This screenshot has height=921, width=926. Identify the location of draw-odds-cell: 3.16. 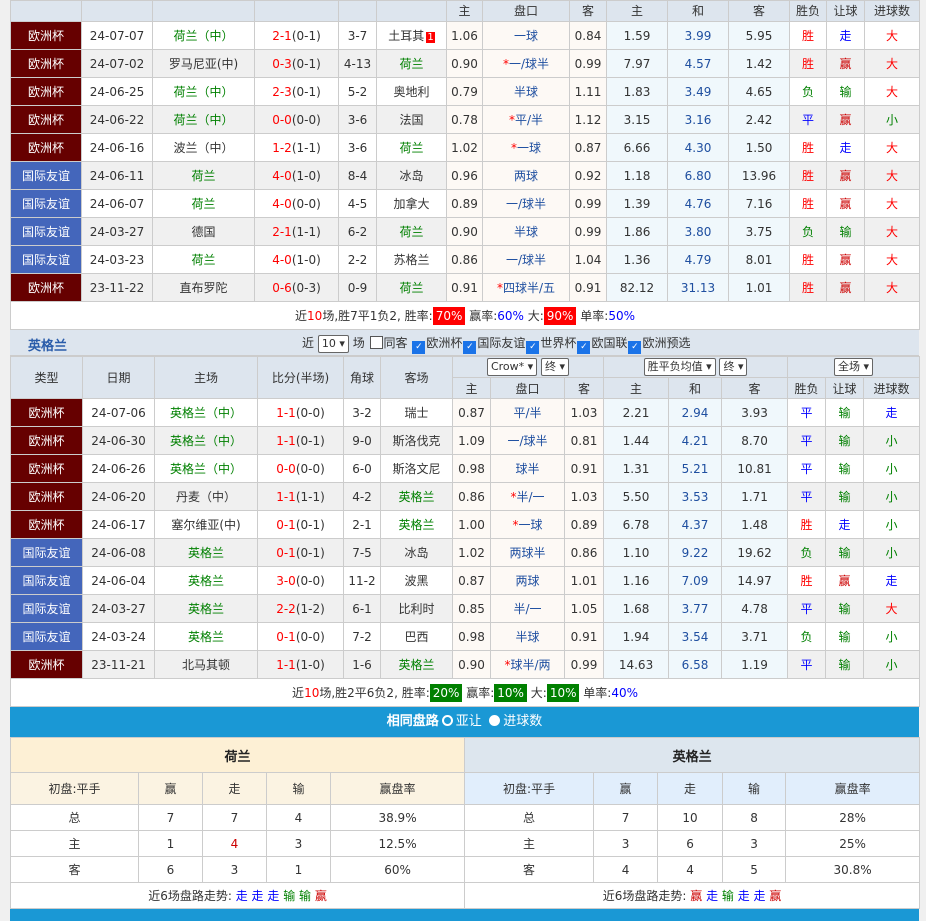
(698, 119).